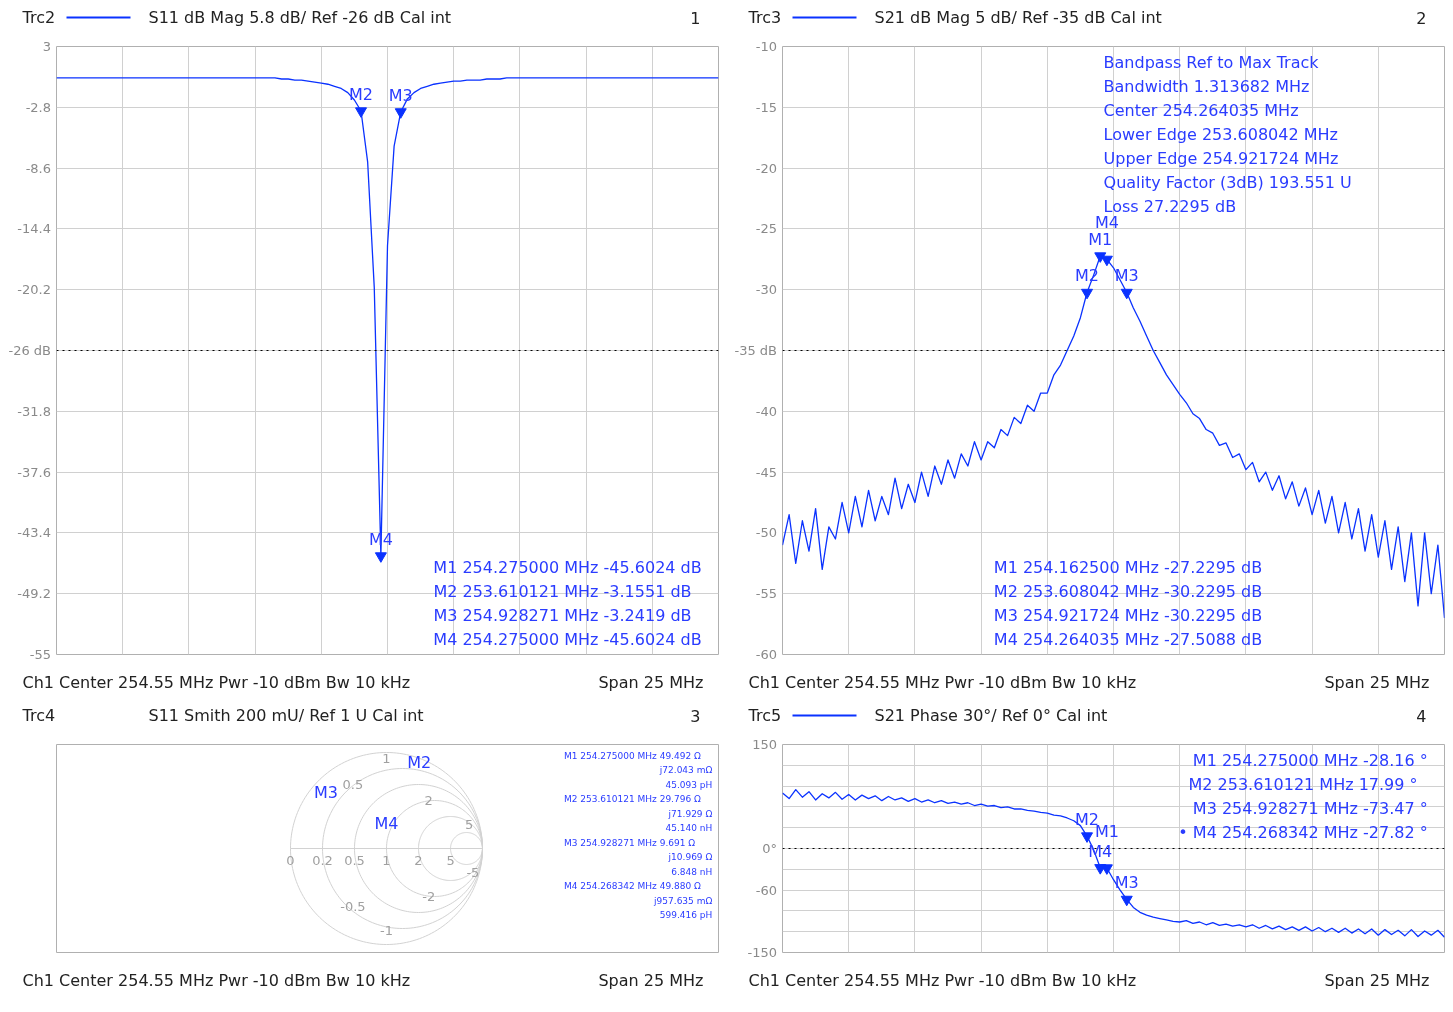  Describe the element at coordinates (216, 980) in the screenshot. I see `text: Ch1 Center 254.55 MHz Pwr -10 dBm Bw 10 kHz` at that location.